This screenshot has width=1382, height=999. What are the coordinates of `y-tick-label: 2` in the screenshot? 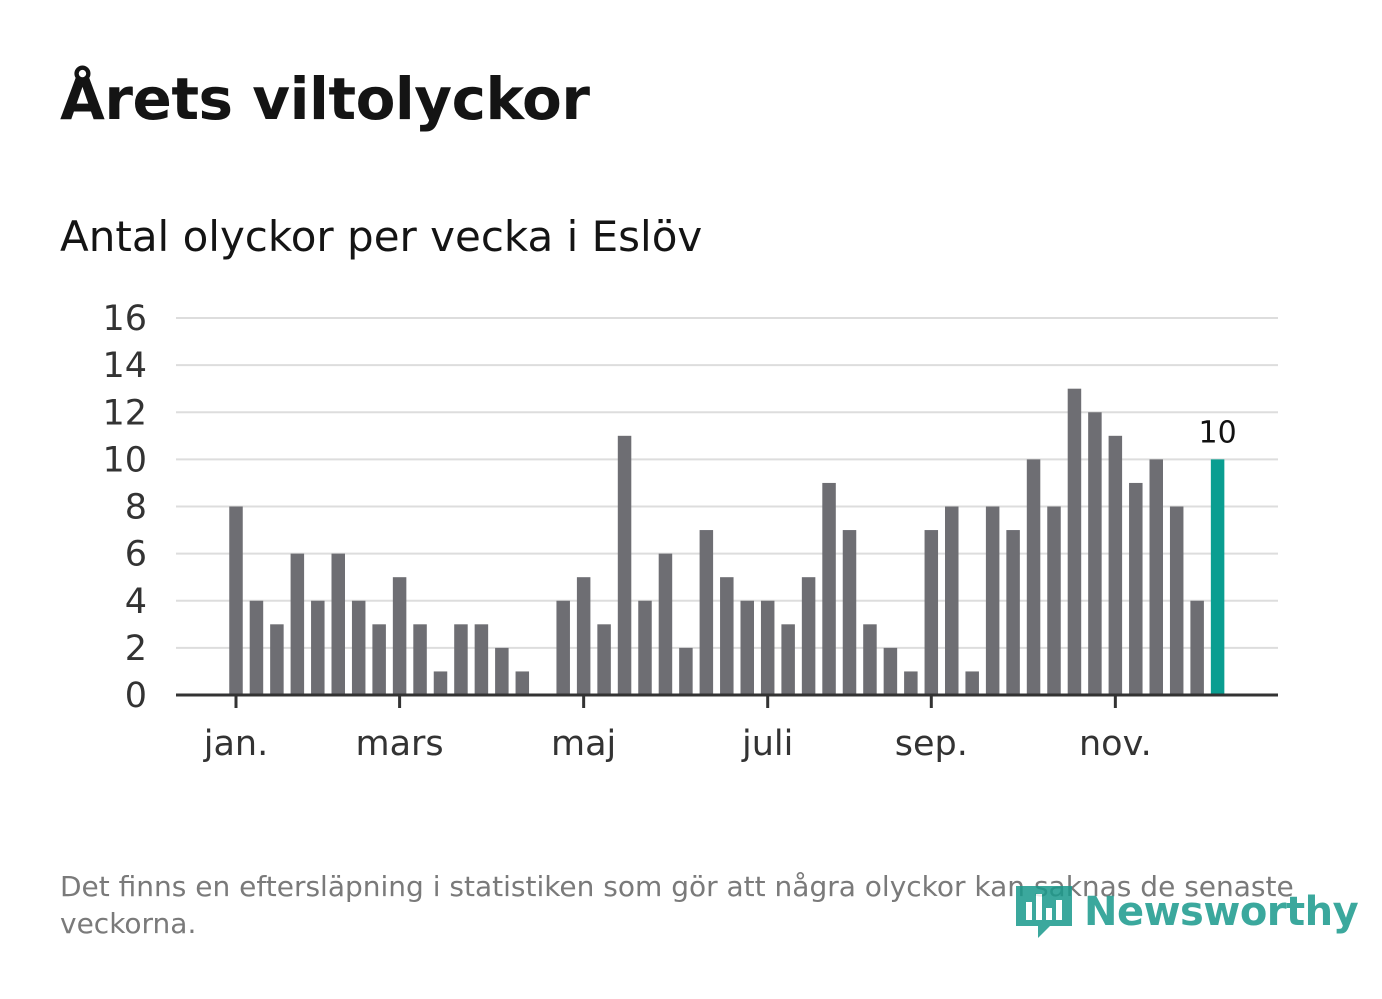 It's located at (136, 649).